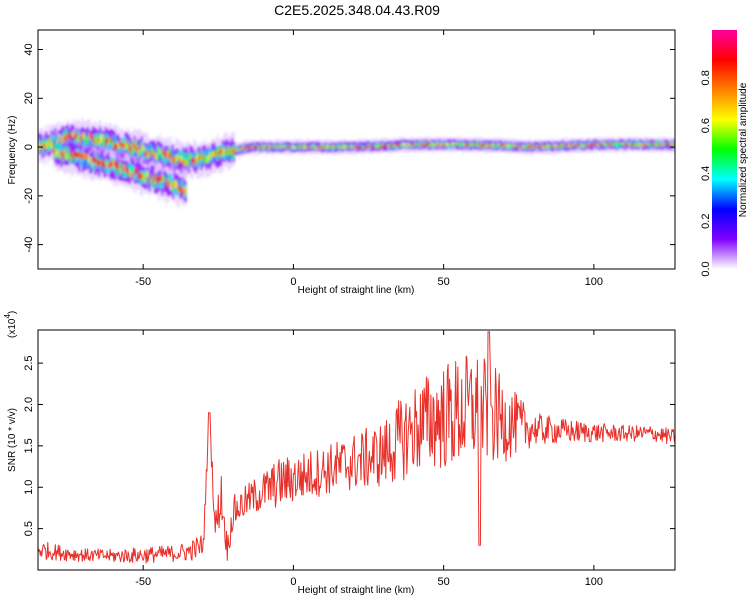 The width and height of the screenshot is (750, 600). I want to click on snr-x-axis-title: Height of straight line (km), so click(356, 590).